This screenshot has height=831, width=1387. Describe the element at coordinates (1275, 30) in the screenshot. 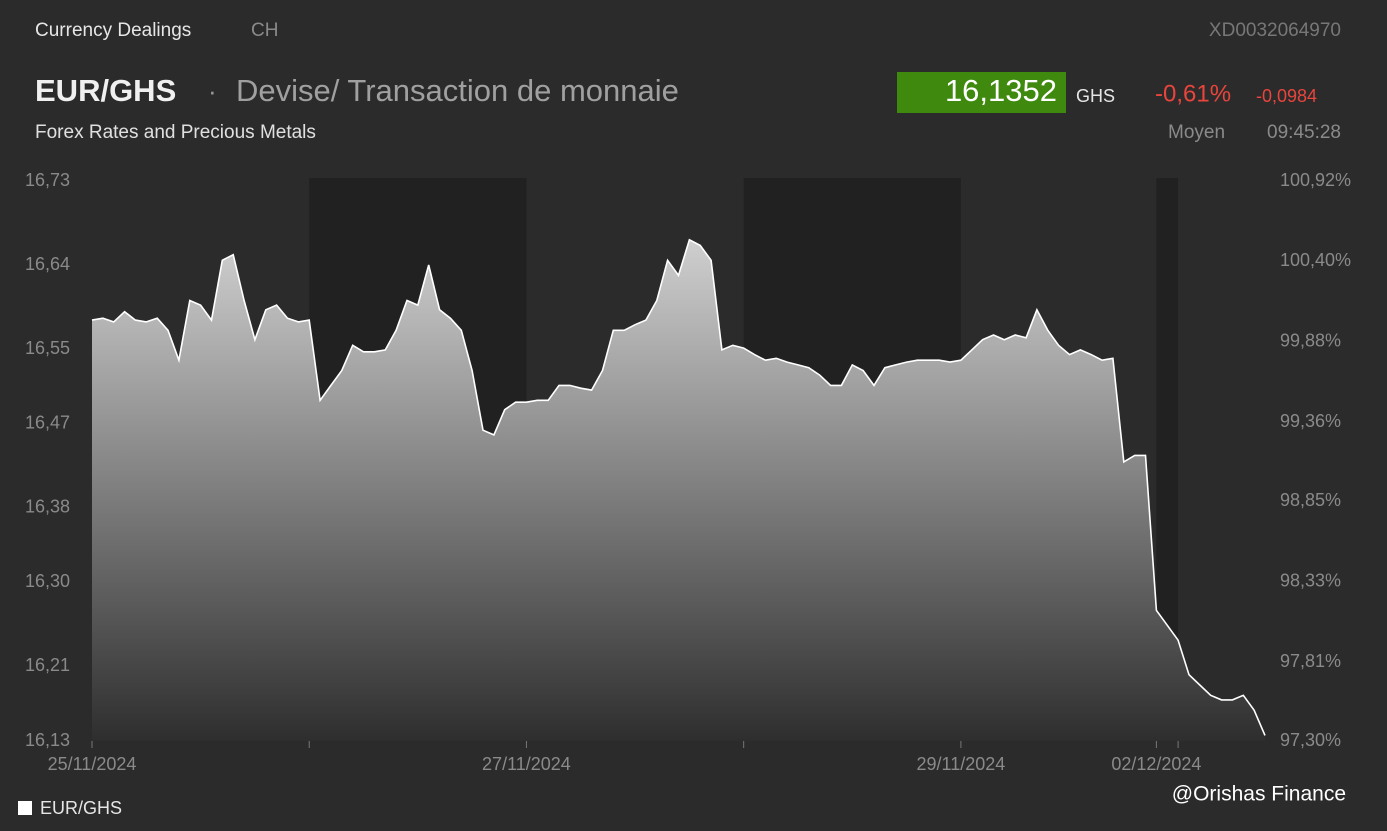

I see `isin: XD0032064970` at that location.